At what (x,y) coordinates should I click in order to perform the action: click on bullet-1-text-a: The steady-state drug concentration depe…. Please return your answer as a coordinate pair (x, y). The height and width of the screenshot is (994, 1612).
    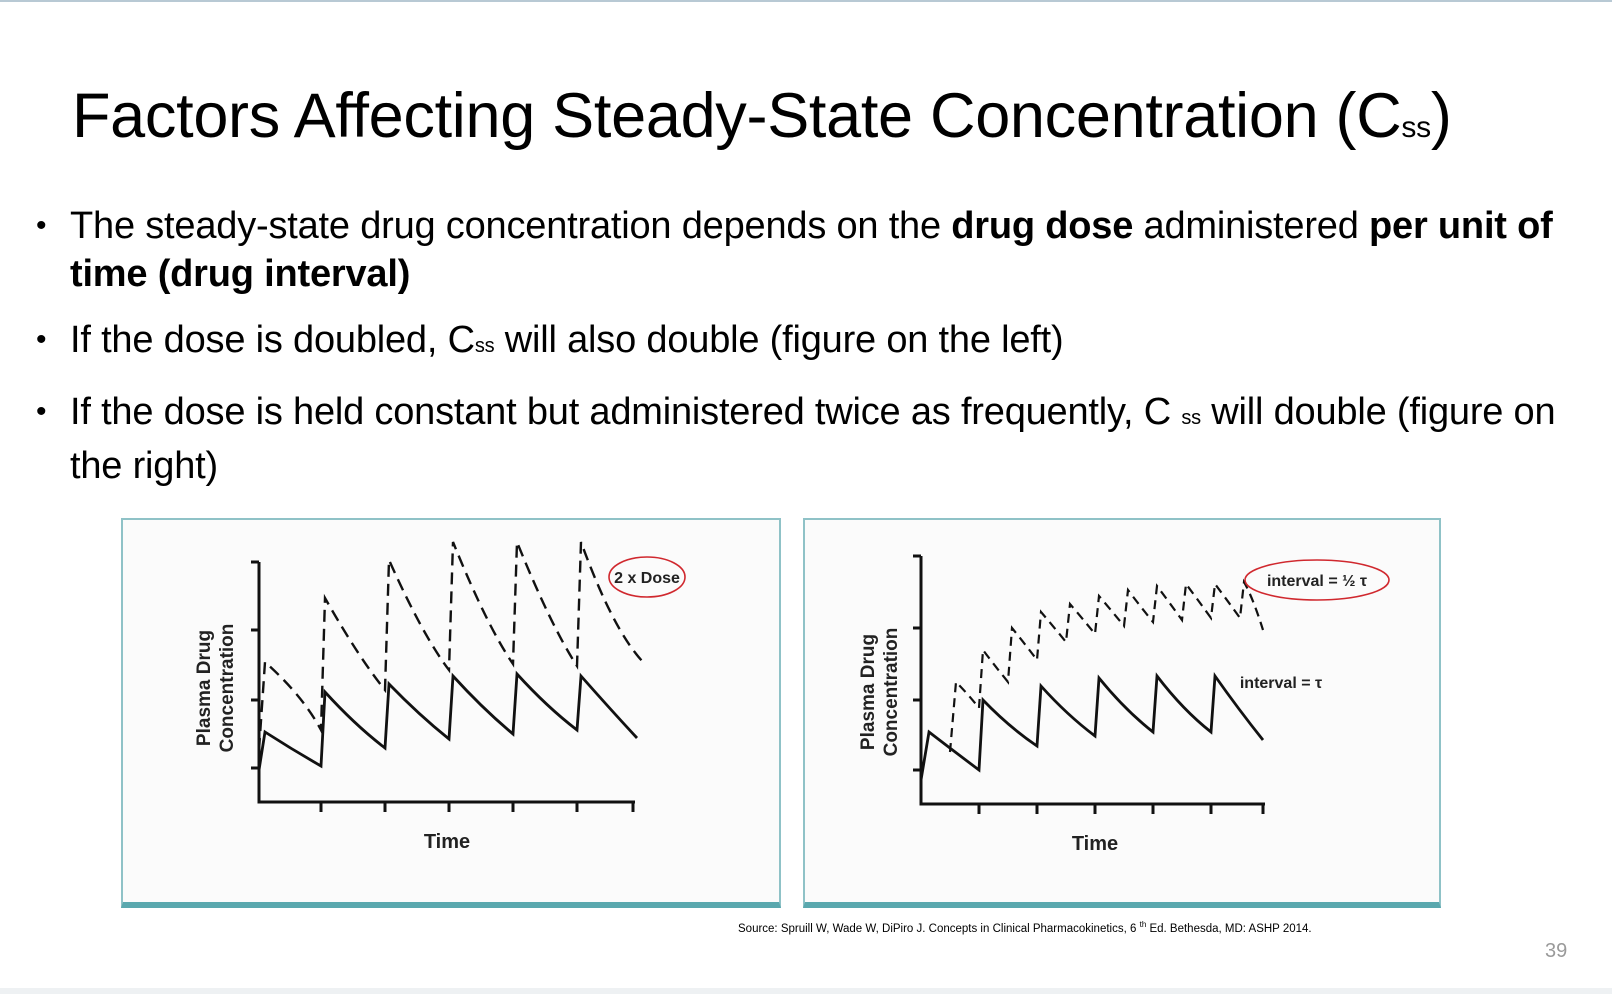
    Looking at the image, I should click on (511, 226).